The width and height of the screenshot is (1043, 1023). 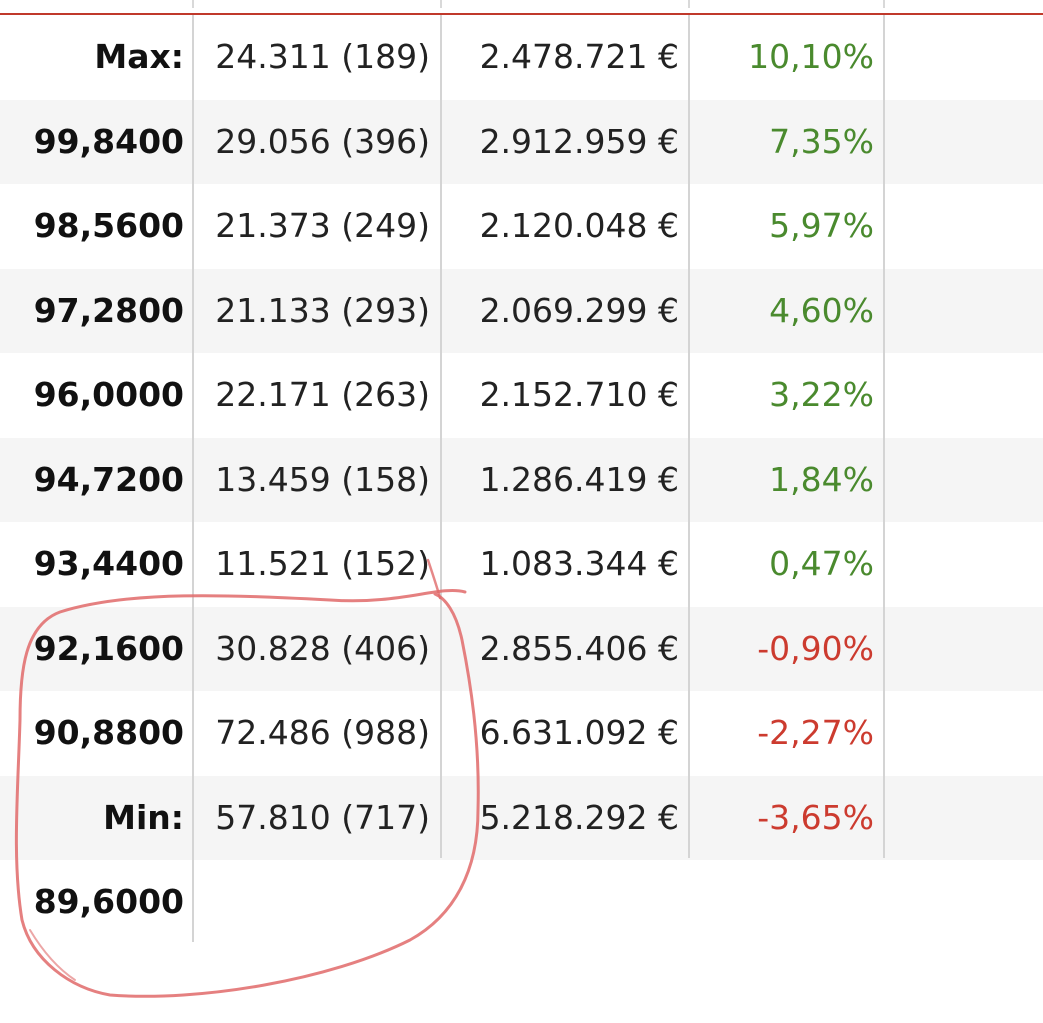 What do you see at coordinates (579, 141) in the screenshot?
I see `amount-cell: 2.912.959 €` at bounding box center [579, 141].